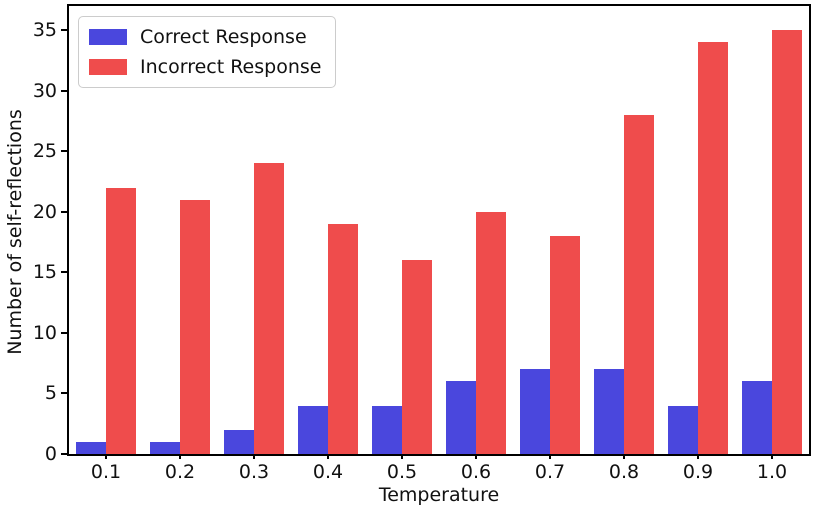 The image size is (820, 514). I want to click on x-tick-label: 0.6, so click(476, 472).